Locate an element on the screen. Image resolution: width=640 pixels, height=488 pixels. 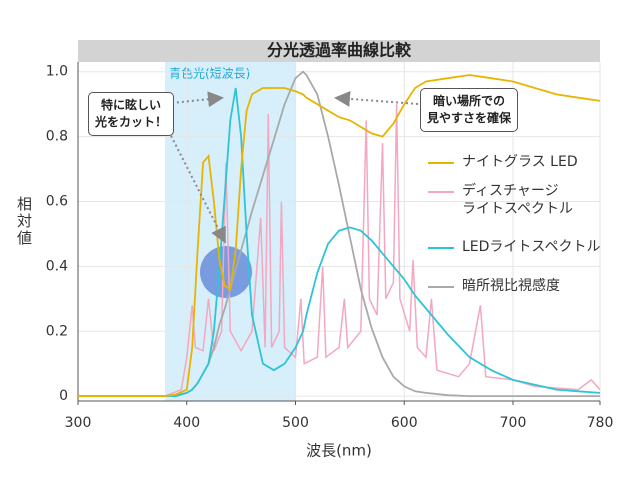
y-tick-label: 0 is located at coordinates (63, 396).